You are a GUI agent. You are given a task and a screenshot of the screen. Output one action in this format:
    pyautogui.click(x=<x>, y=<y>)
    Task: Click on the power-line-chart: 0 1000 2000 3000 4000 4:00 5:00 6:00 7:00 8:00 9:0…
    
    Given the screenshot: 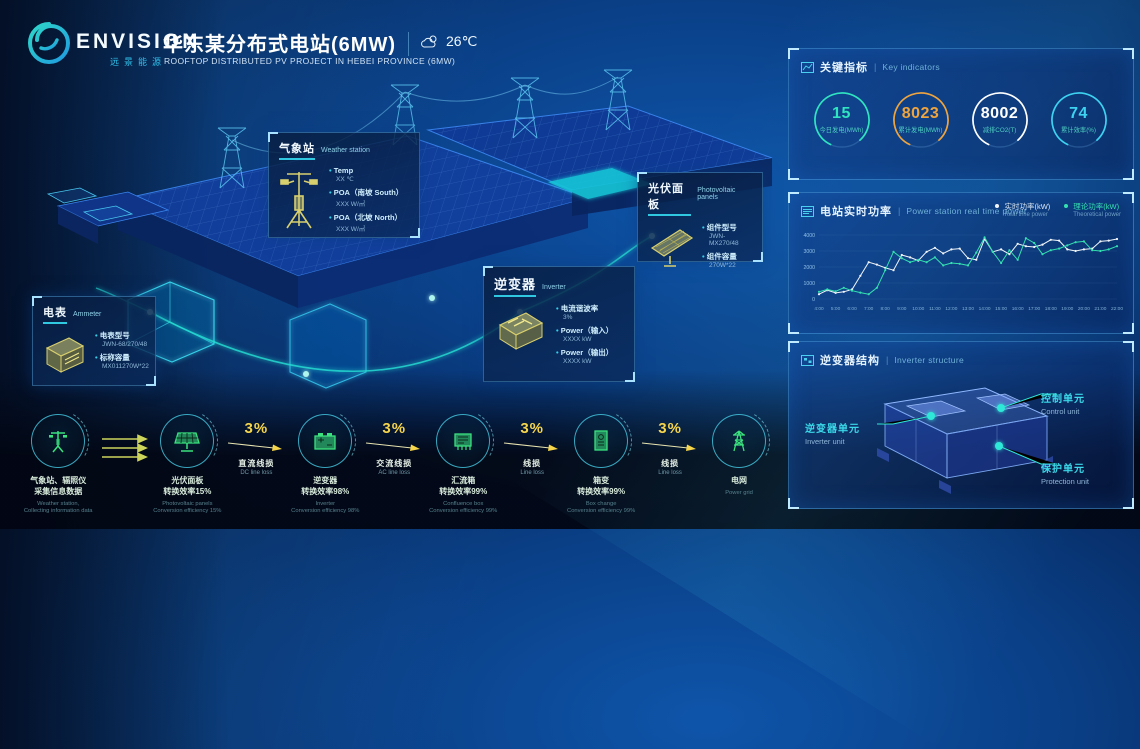 What is the action you would take?
    pyautogui.click(x=961, y=277)
    